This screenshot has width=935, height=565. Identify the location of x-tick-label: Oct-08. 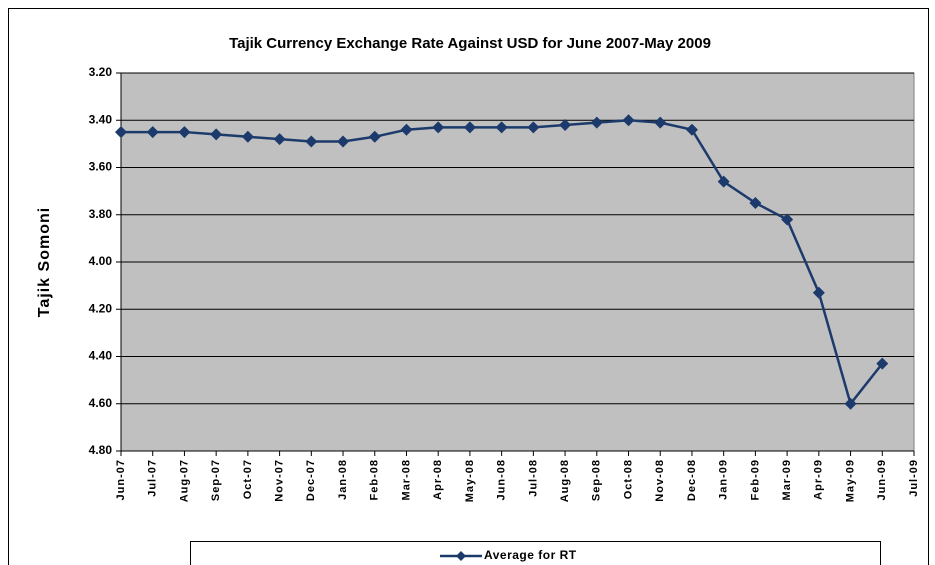
(628, 479).